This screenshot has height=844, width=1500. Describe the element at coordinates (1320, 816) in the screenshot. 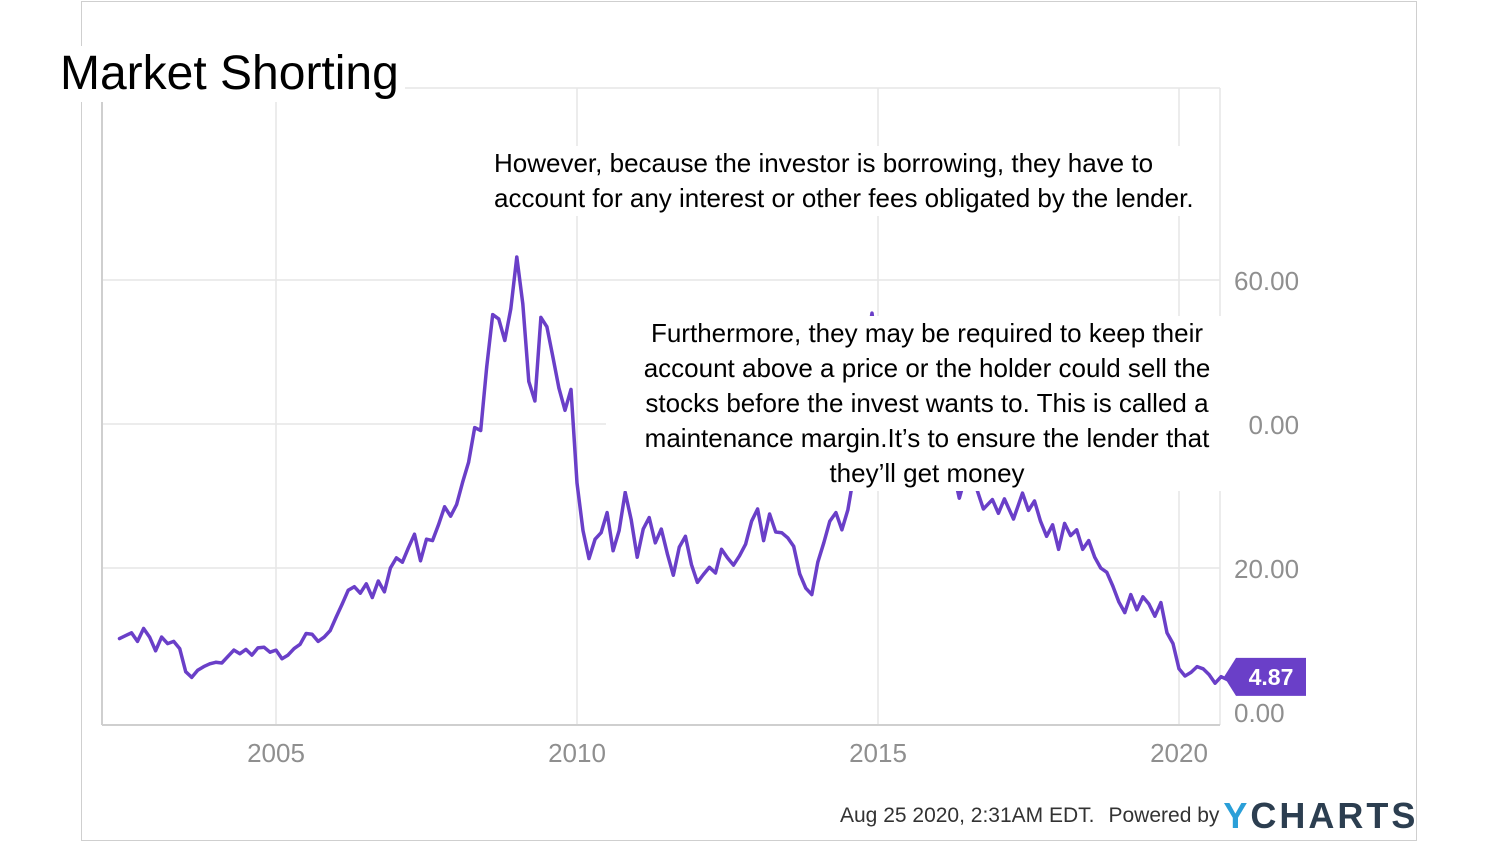

I see `ycharts-logo: YCHARTS` at that location.